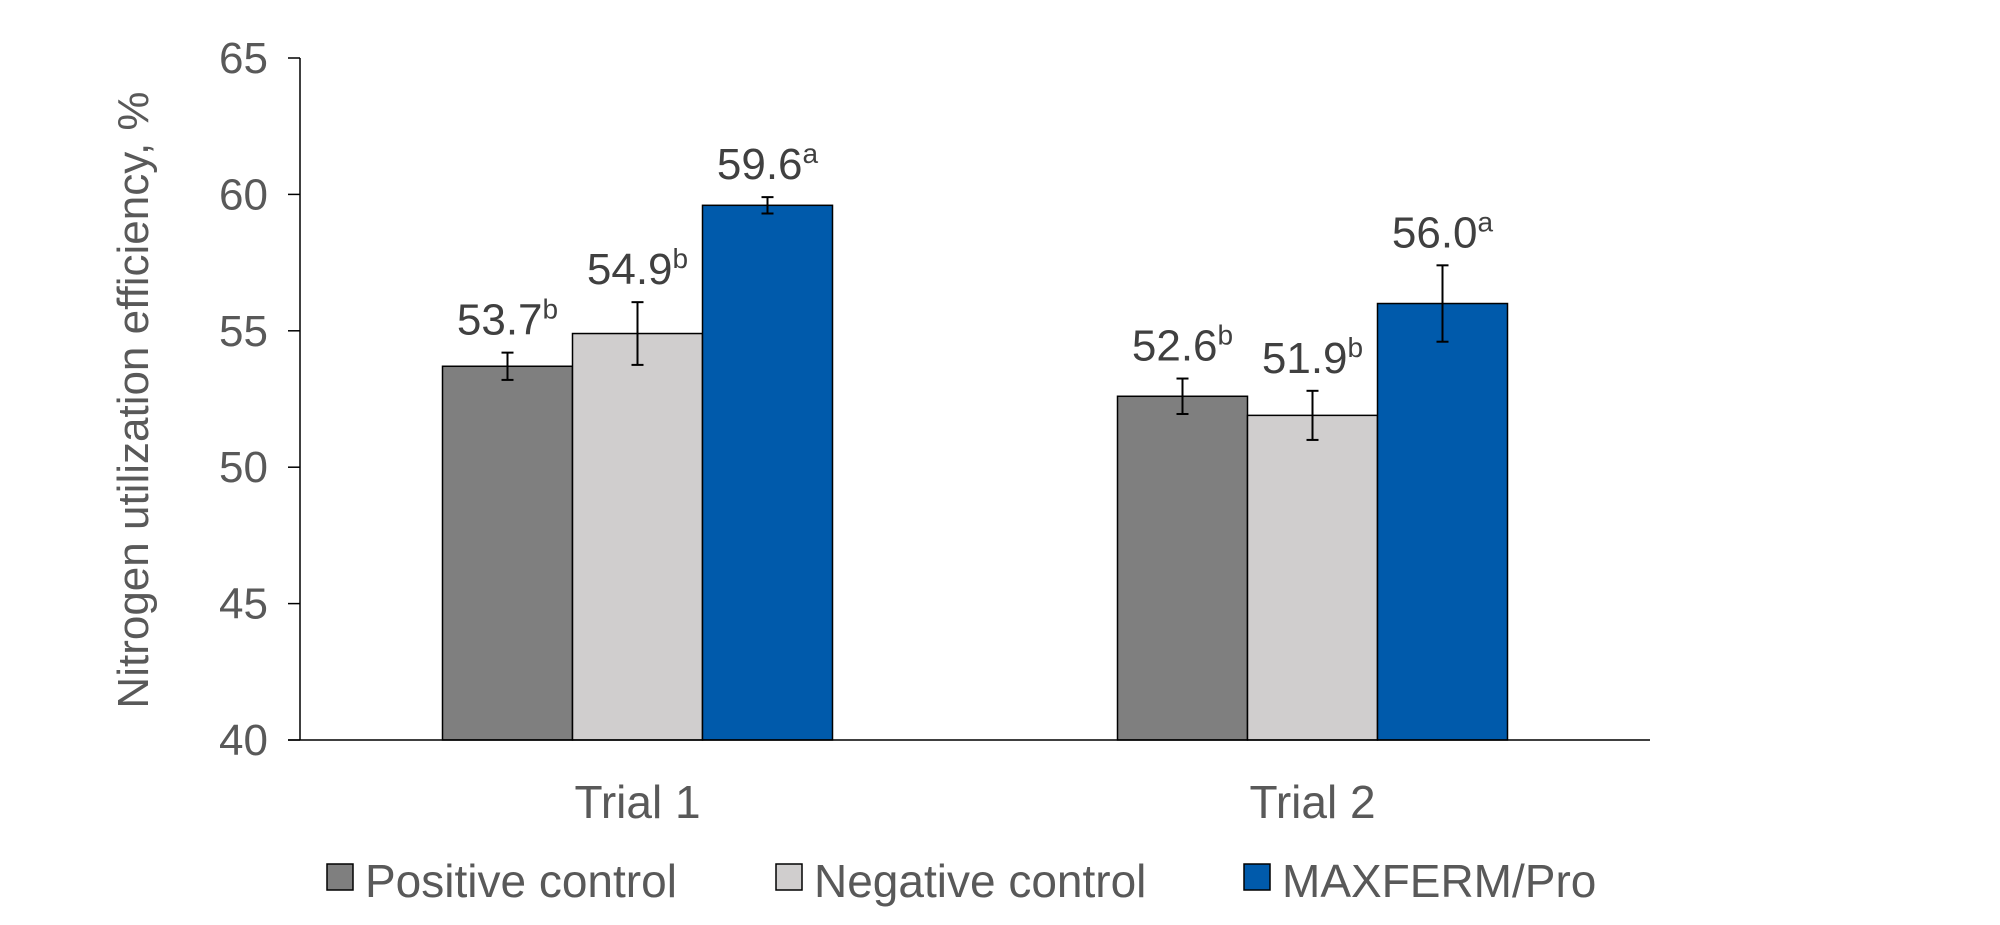 Image resolution: width=2000 pixels, height=925 pixels. What do you see at coordinates (760, 164) in the screenshot?
I see `data-label-value: 59.6` at bounding box center [760, 164].